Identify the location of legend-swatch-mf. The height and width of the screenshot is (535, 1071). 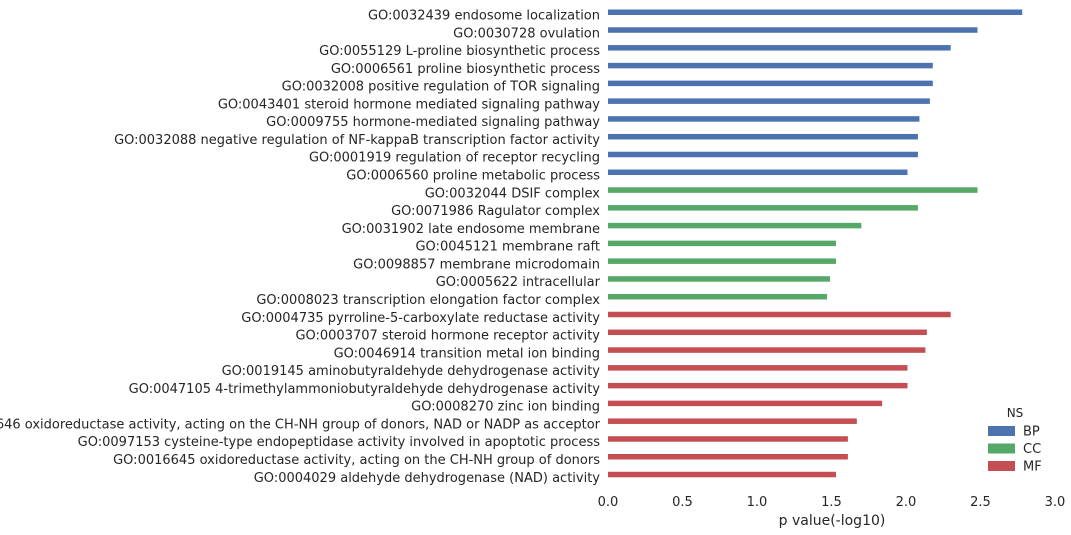
(1001, 466).